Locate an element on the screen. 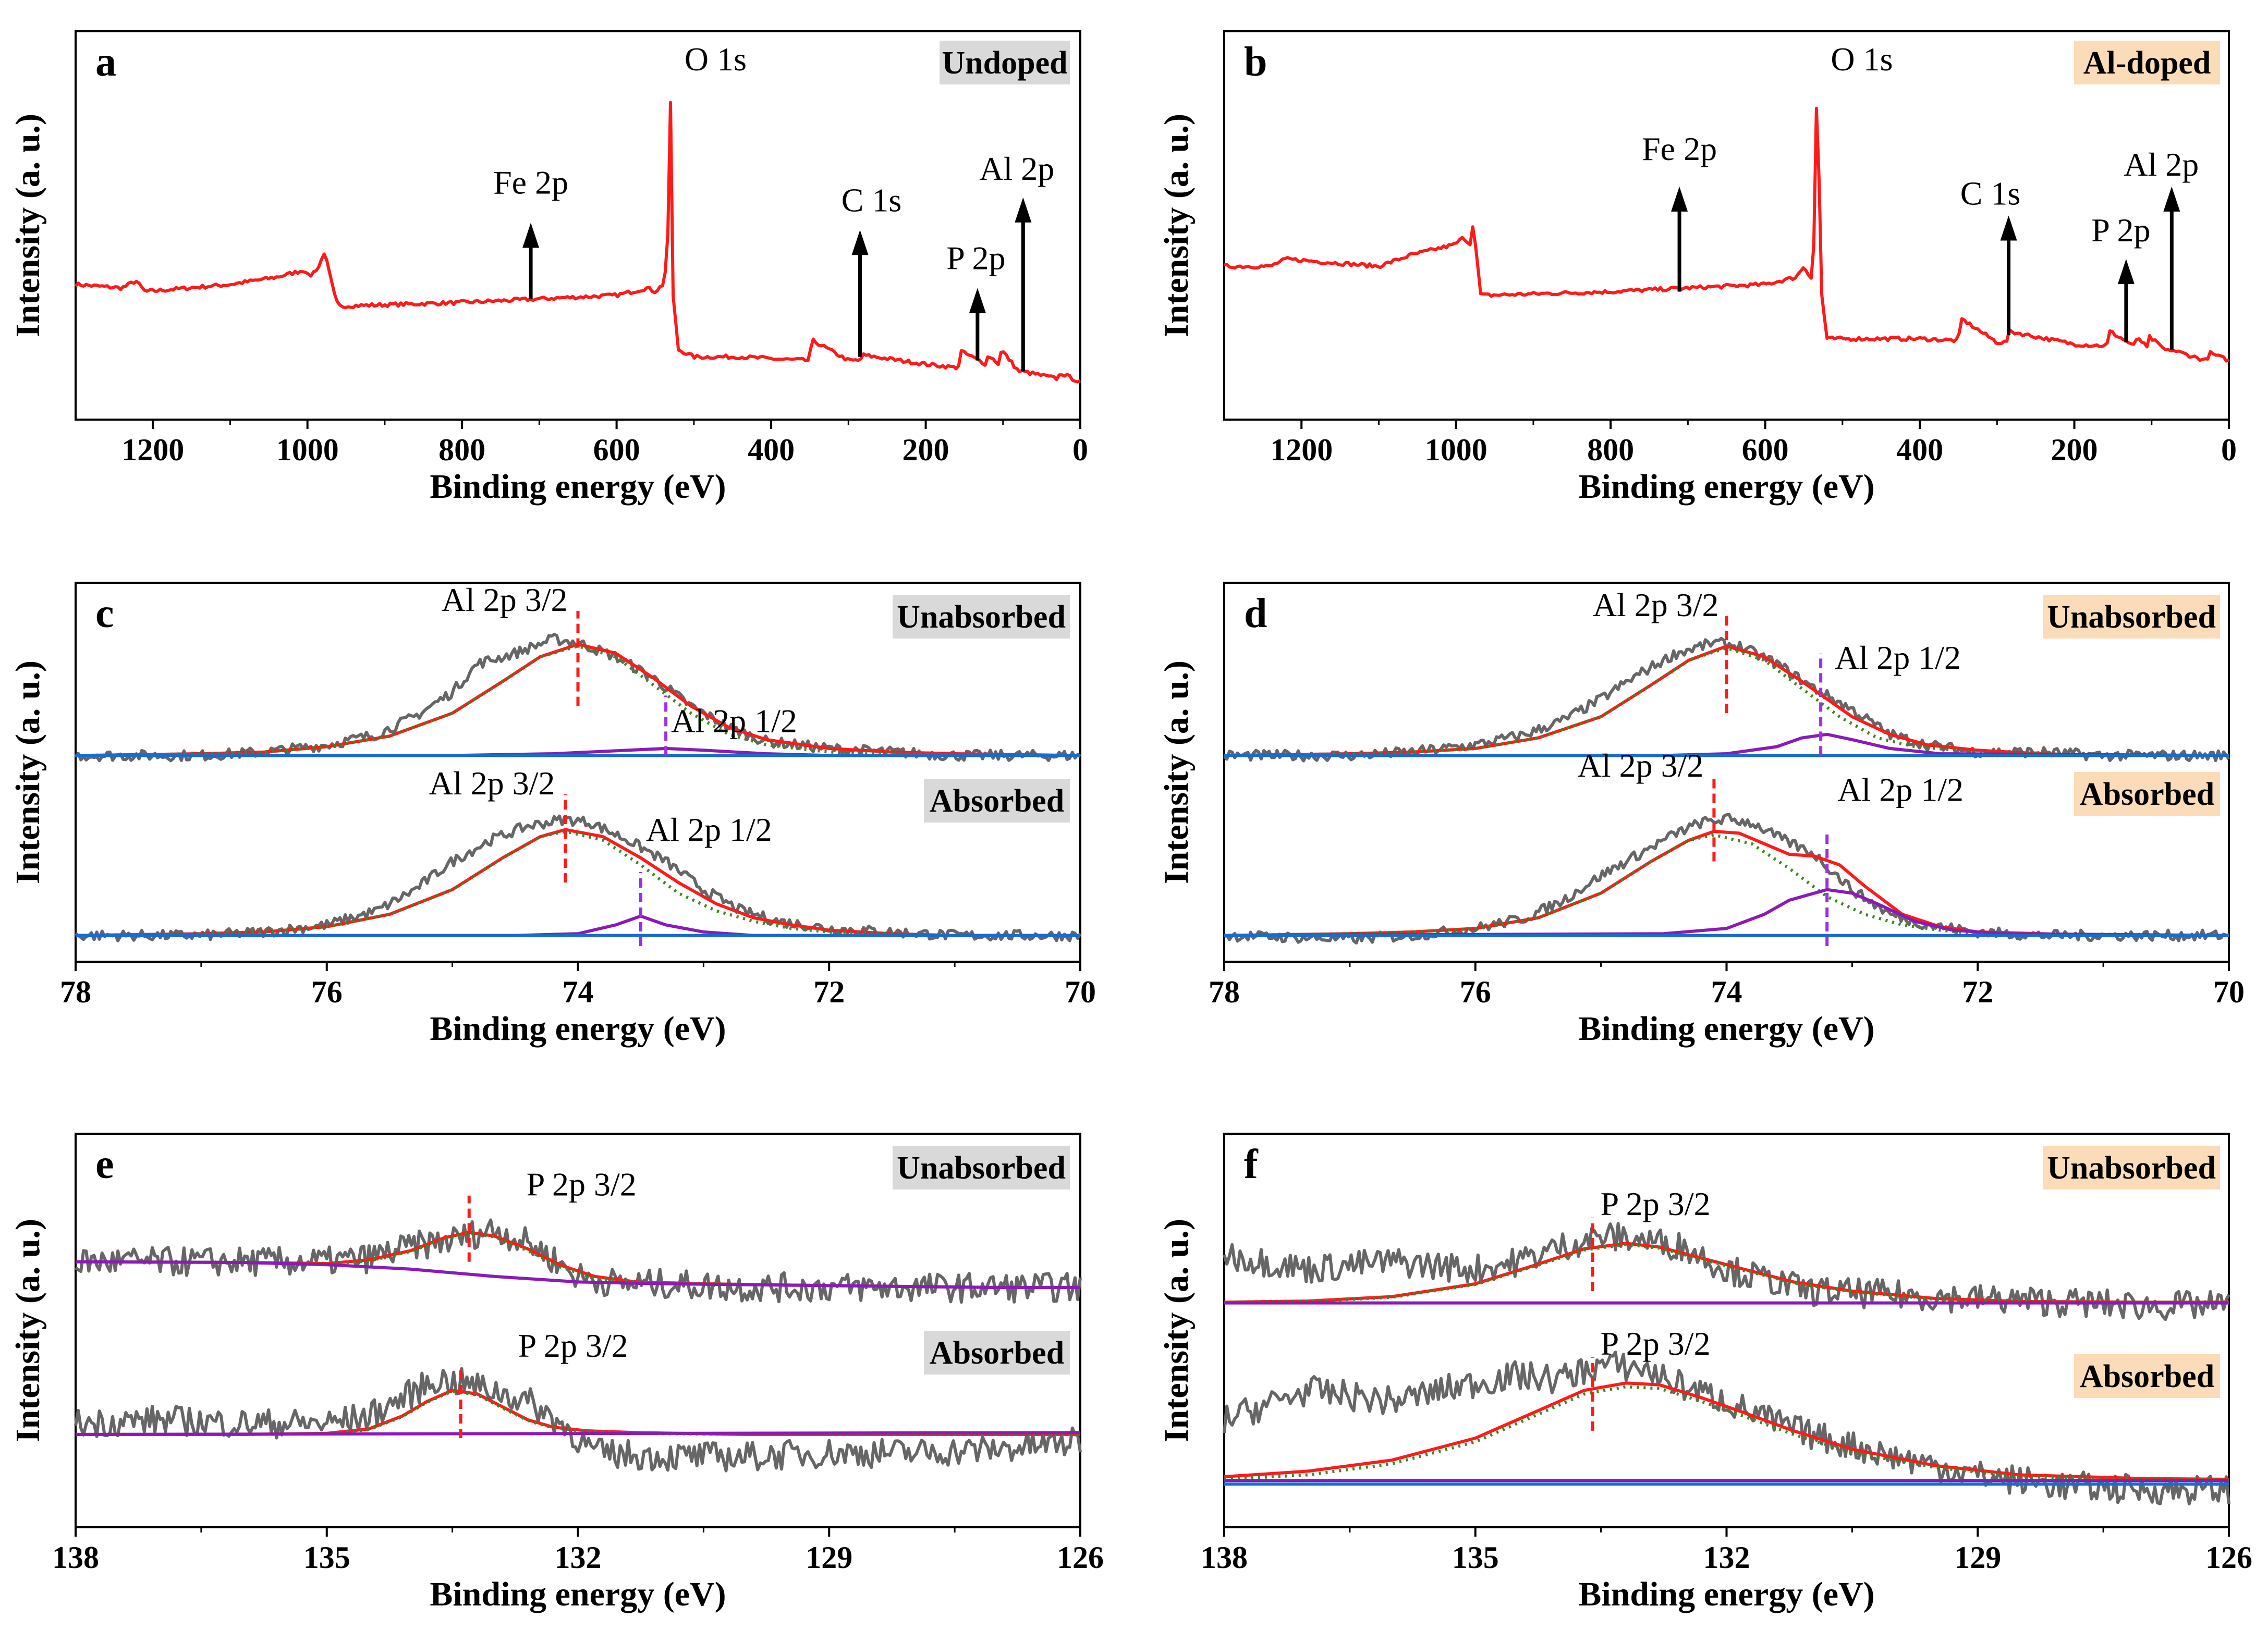 The image size is (2268, 1631). panel-letter: d is located at coordinates (1255, 613).